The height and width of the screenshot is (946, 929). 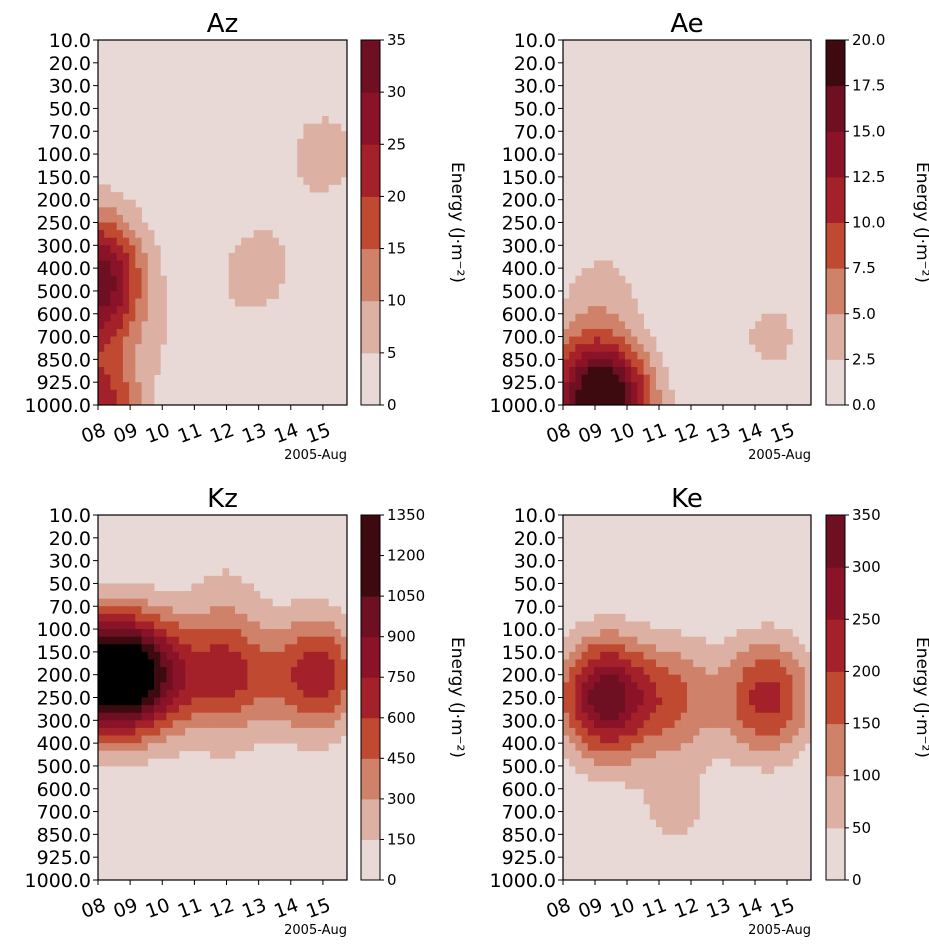 I want to click on y-tick-label: 10.0, so click(x=535, y=516).